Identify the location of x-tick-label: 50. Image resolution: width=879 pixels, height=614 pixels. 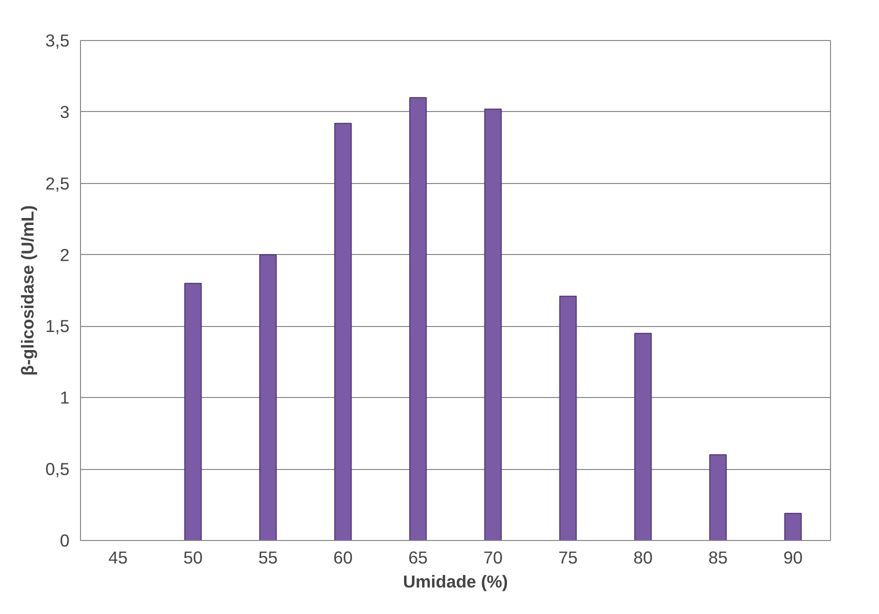
(193, 558).